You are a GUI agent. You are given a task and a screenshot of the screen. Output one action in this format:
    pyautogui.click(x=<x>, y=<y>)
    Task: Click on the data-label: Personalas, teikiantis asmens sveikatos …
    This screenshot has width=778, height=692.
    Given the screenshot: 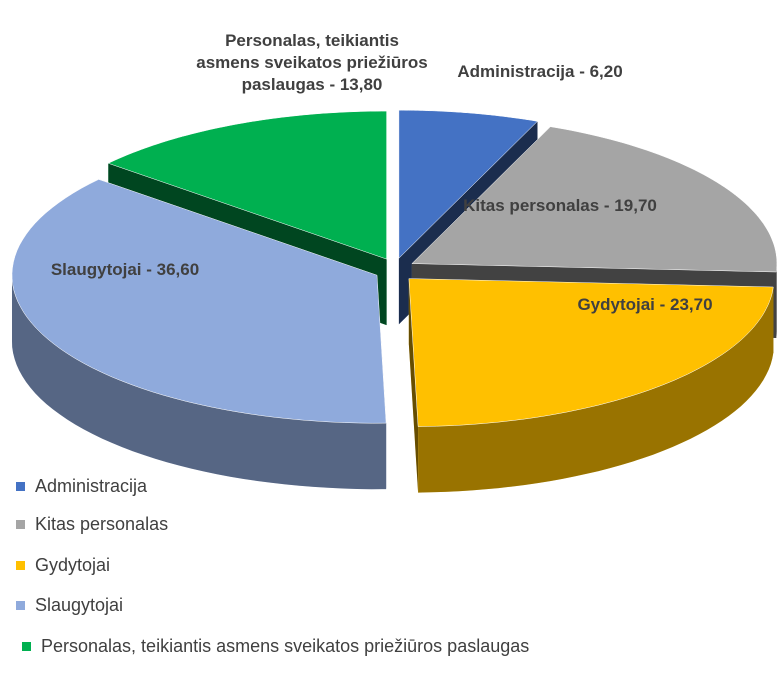 What is the action you would take?
    pyautogui.click(x=312, y=62)
    